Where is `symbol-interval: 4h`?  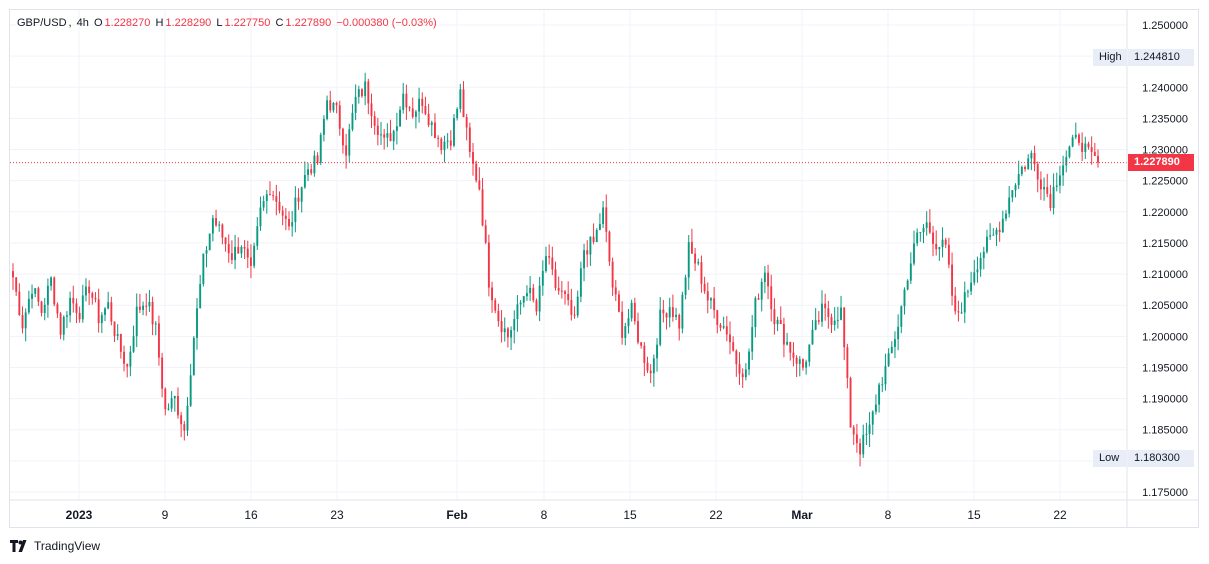 symbol-interval: 4h is located at coordinates (82, 23).